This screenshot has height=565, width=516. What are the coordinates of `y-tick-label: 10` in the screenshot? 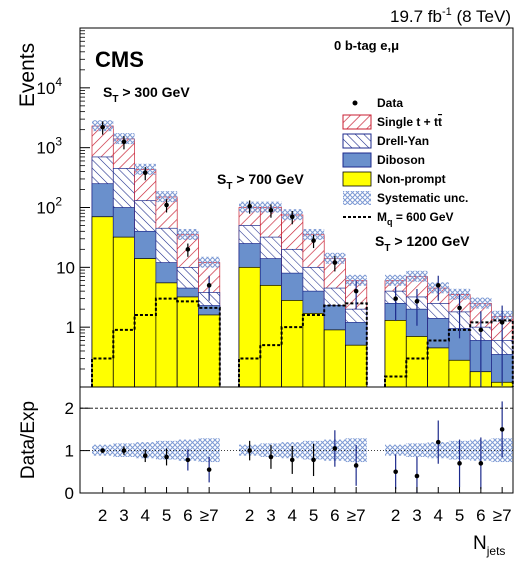 It's located at (65, 267).